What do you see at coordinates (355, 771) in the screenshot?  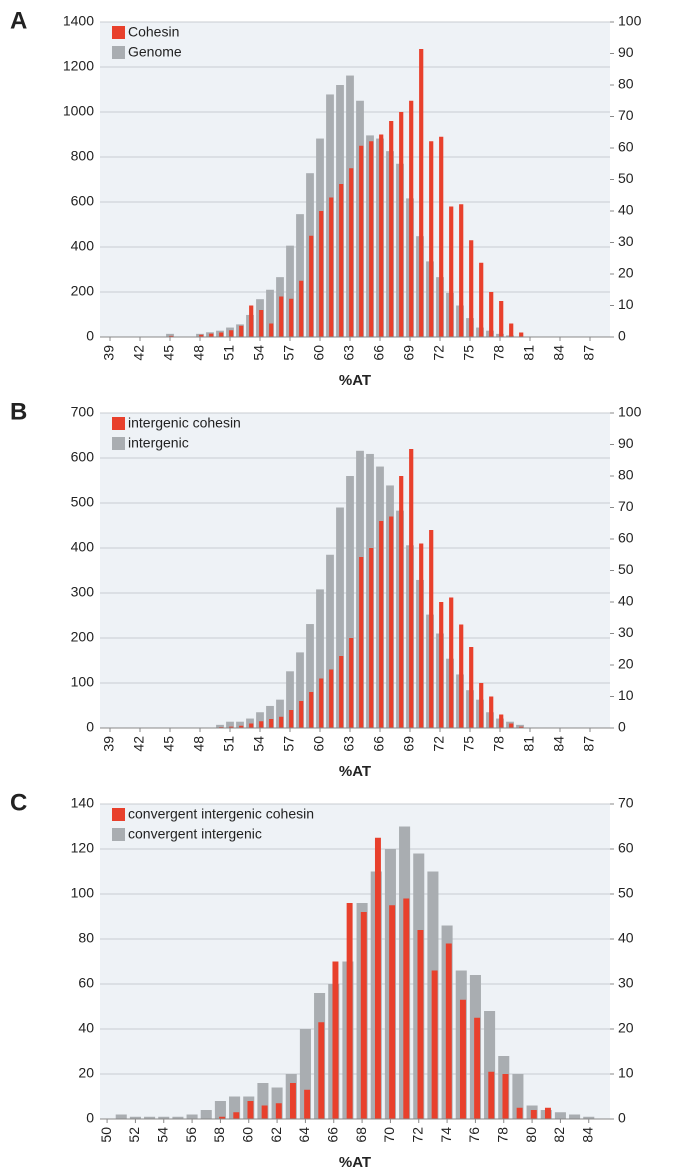 I see `x-axis-title: %AT` at bounding box center [355, 771].